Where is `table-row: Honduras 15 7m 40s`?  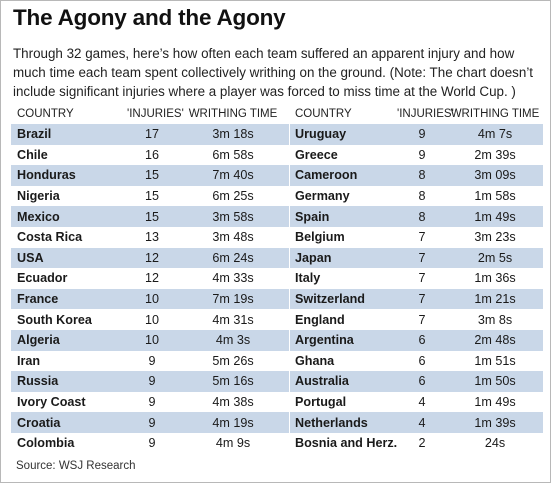
table-row: Honduras 15 7m 40s is located at coordinates (150, 175).